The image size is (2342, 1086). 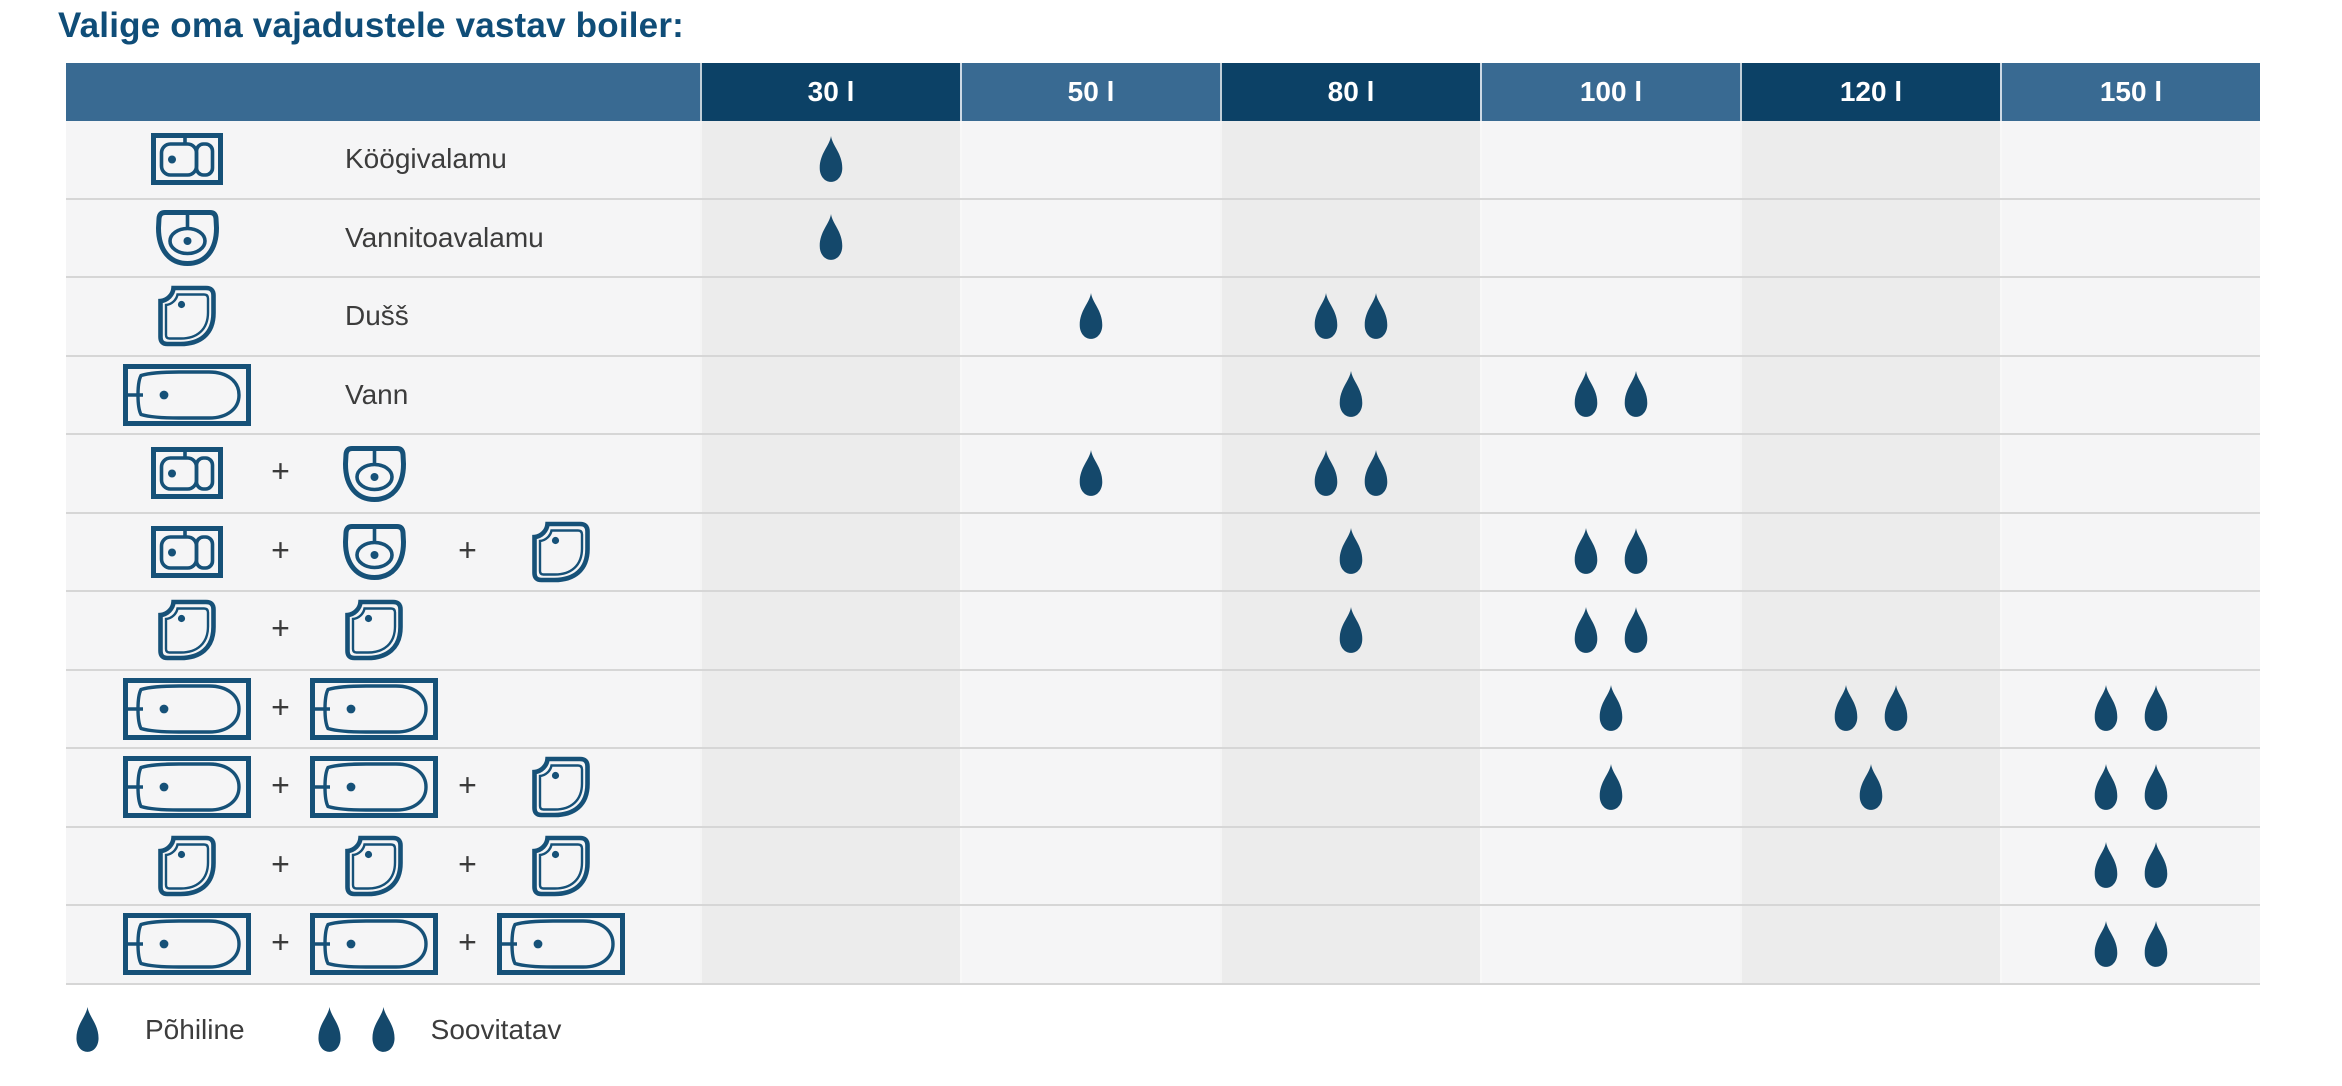 What do you see at coordinates (87, 1030) in the screenshot?
I see `legend-single-drop-icon` at bounding box center [87, 1030].